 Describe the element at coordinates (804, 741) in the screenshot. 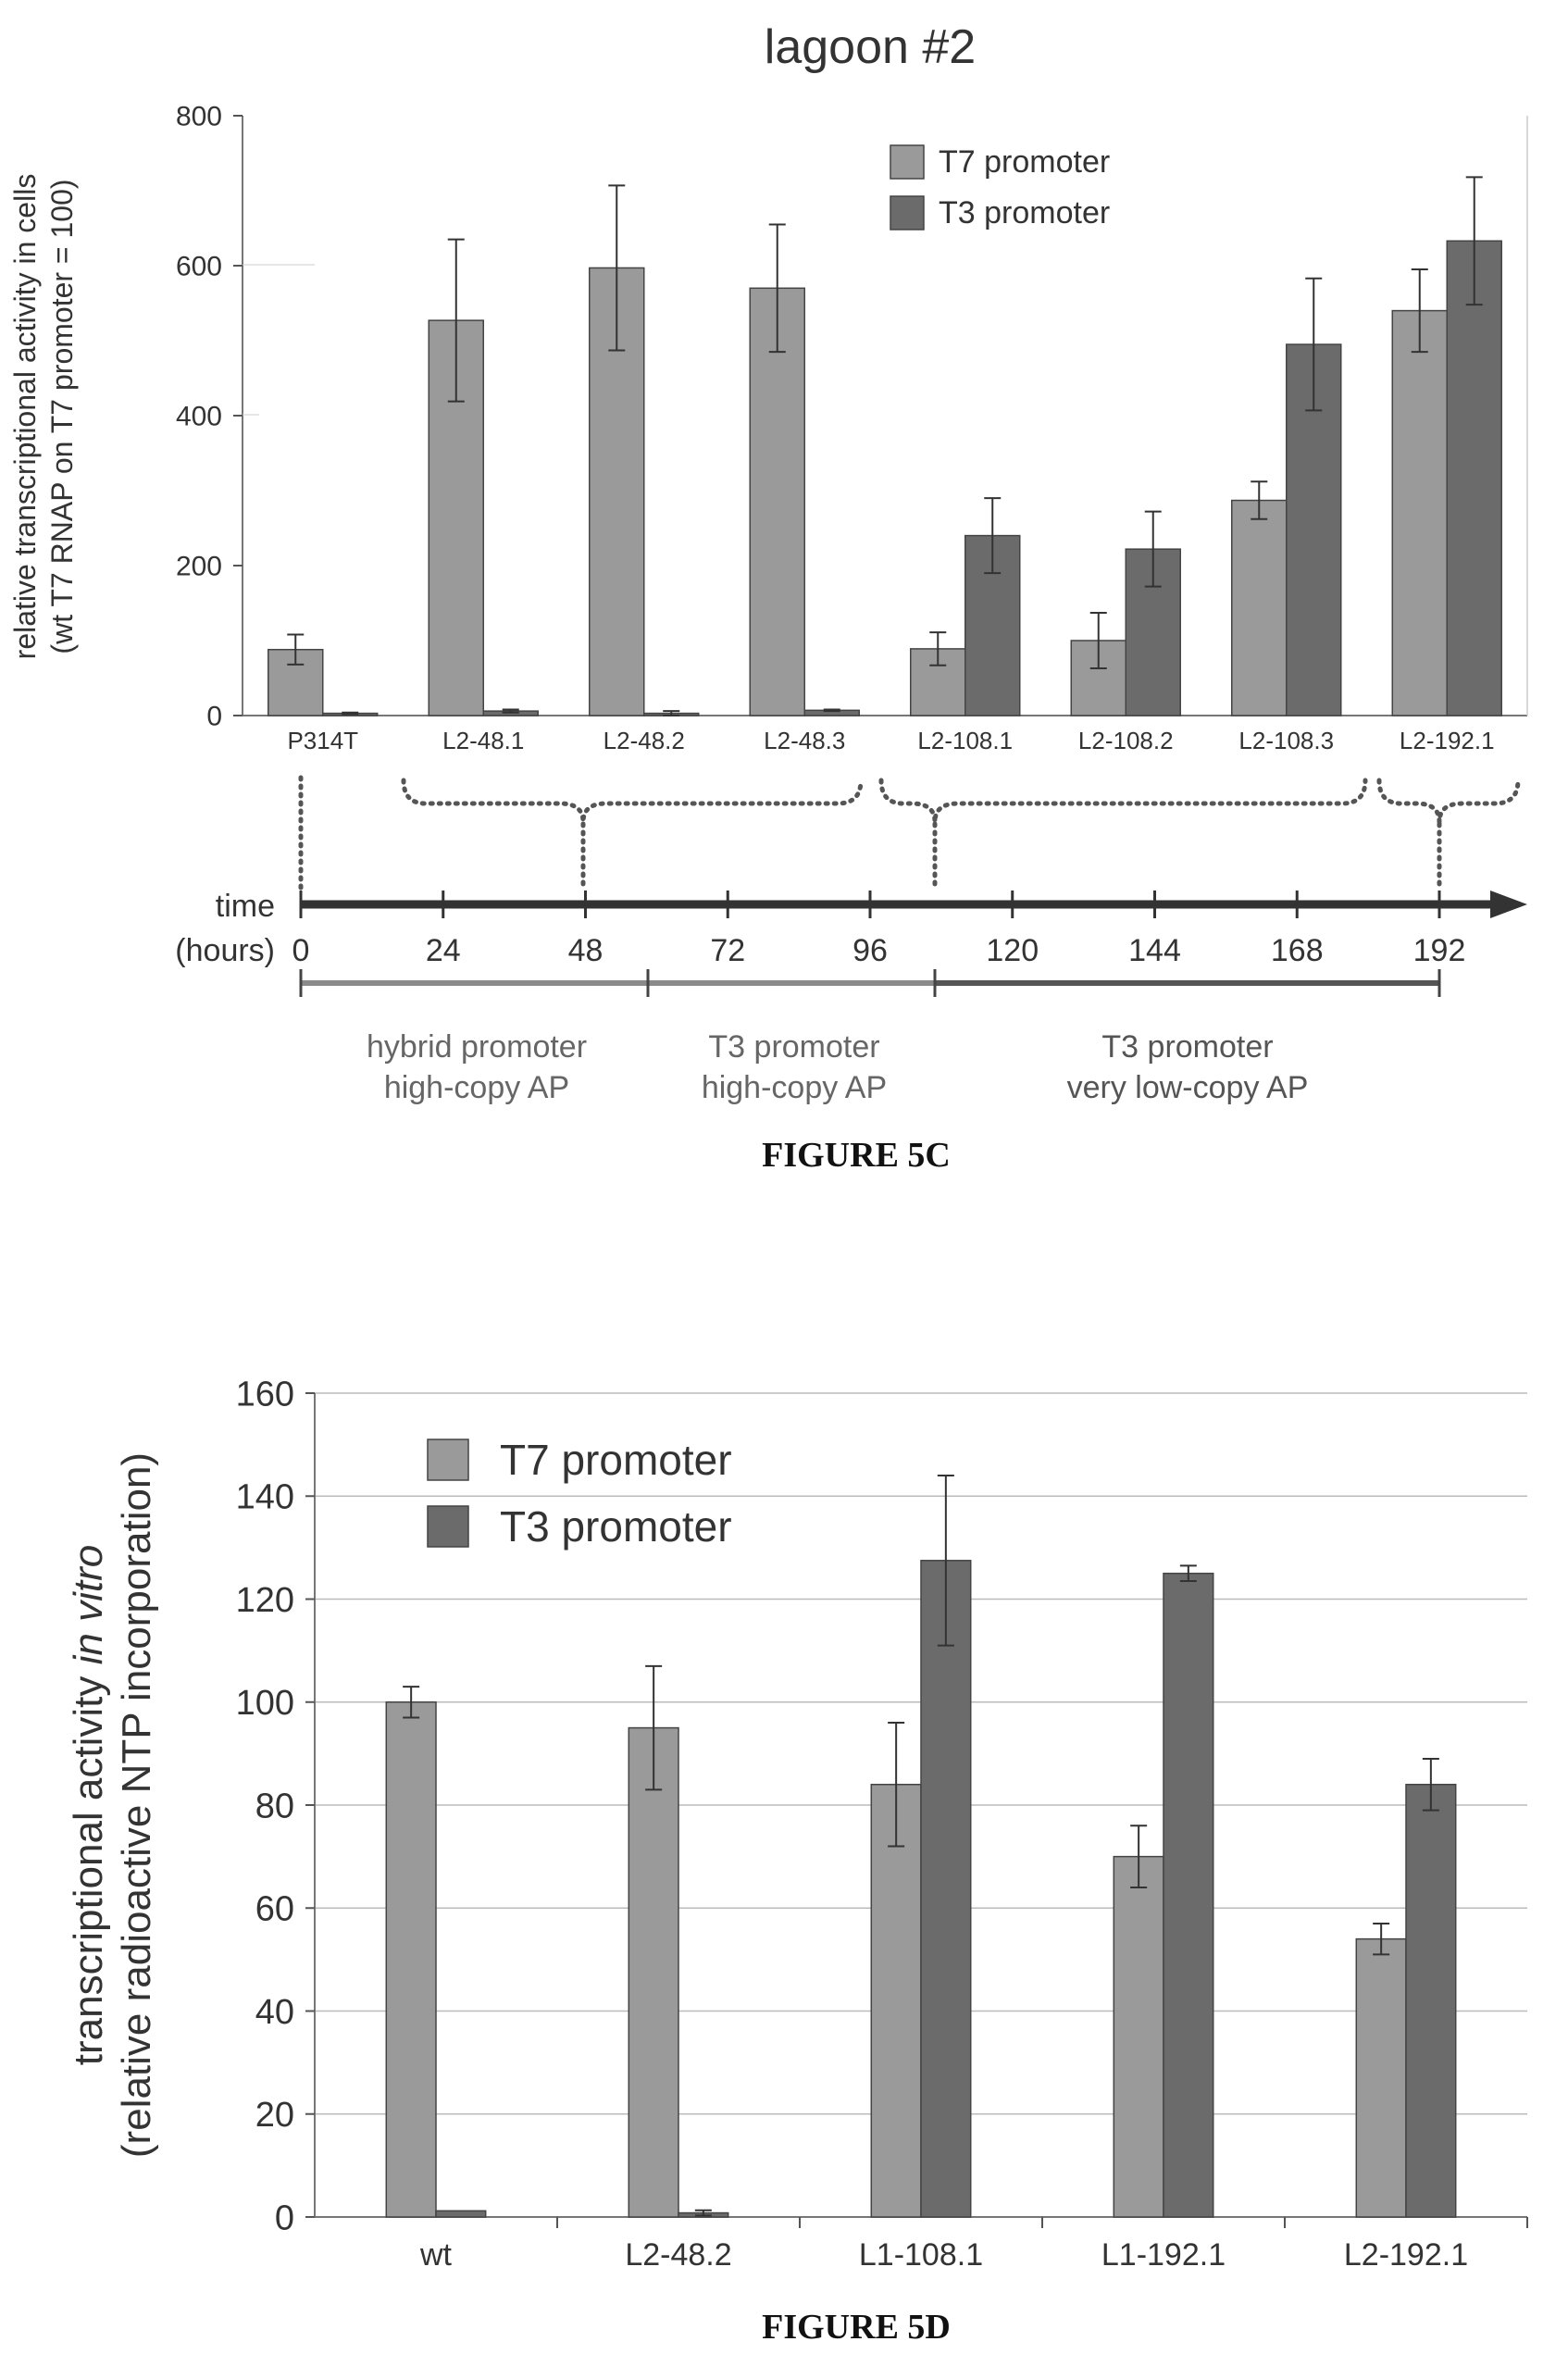

I see `x-tick-label: L2-48.3` at that location.